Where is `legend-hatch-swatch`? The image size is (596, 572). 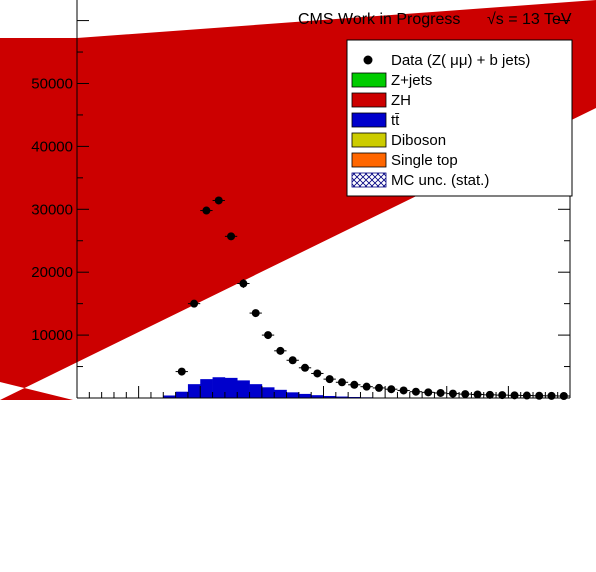
legend-hatch-swatch is located at coordinates (369, 180).